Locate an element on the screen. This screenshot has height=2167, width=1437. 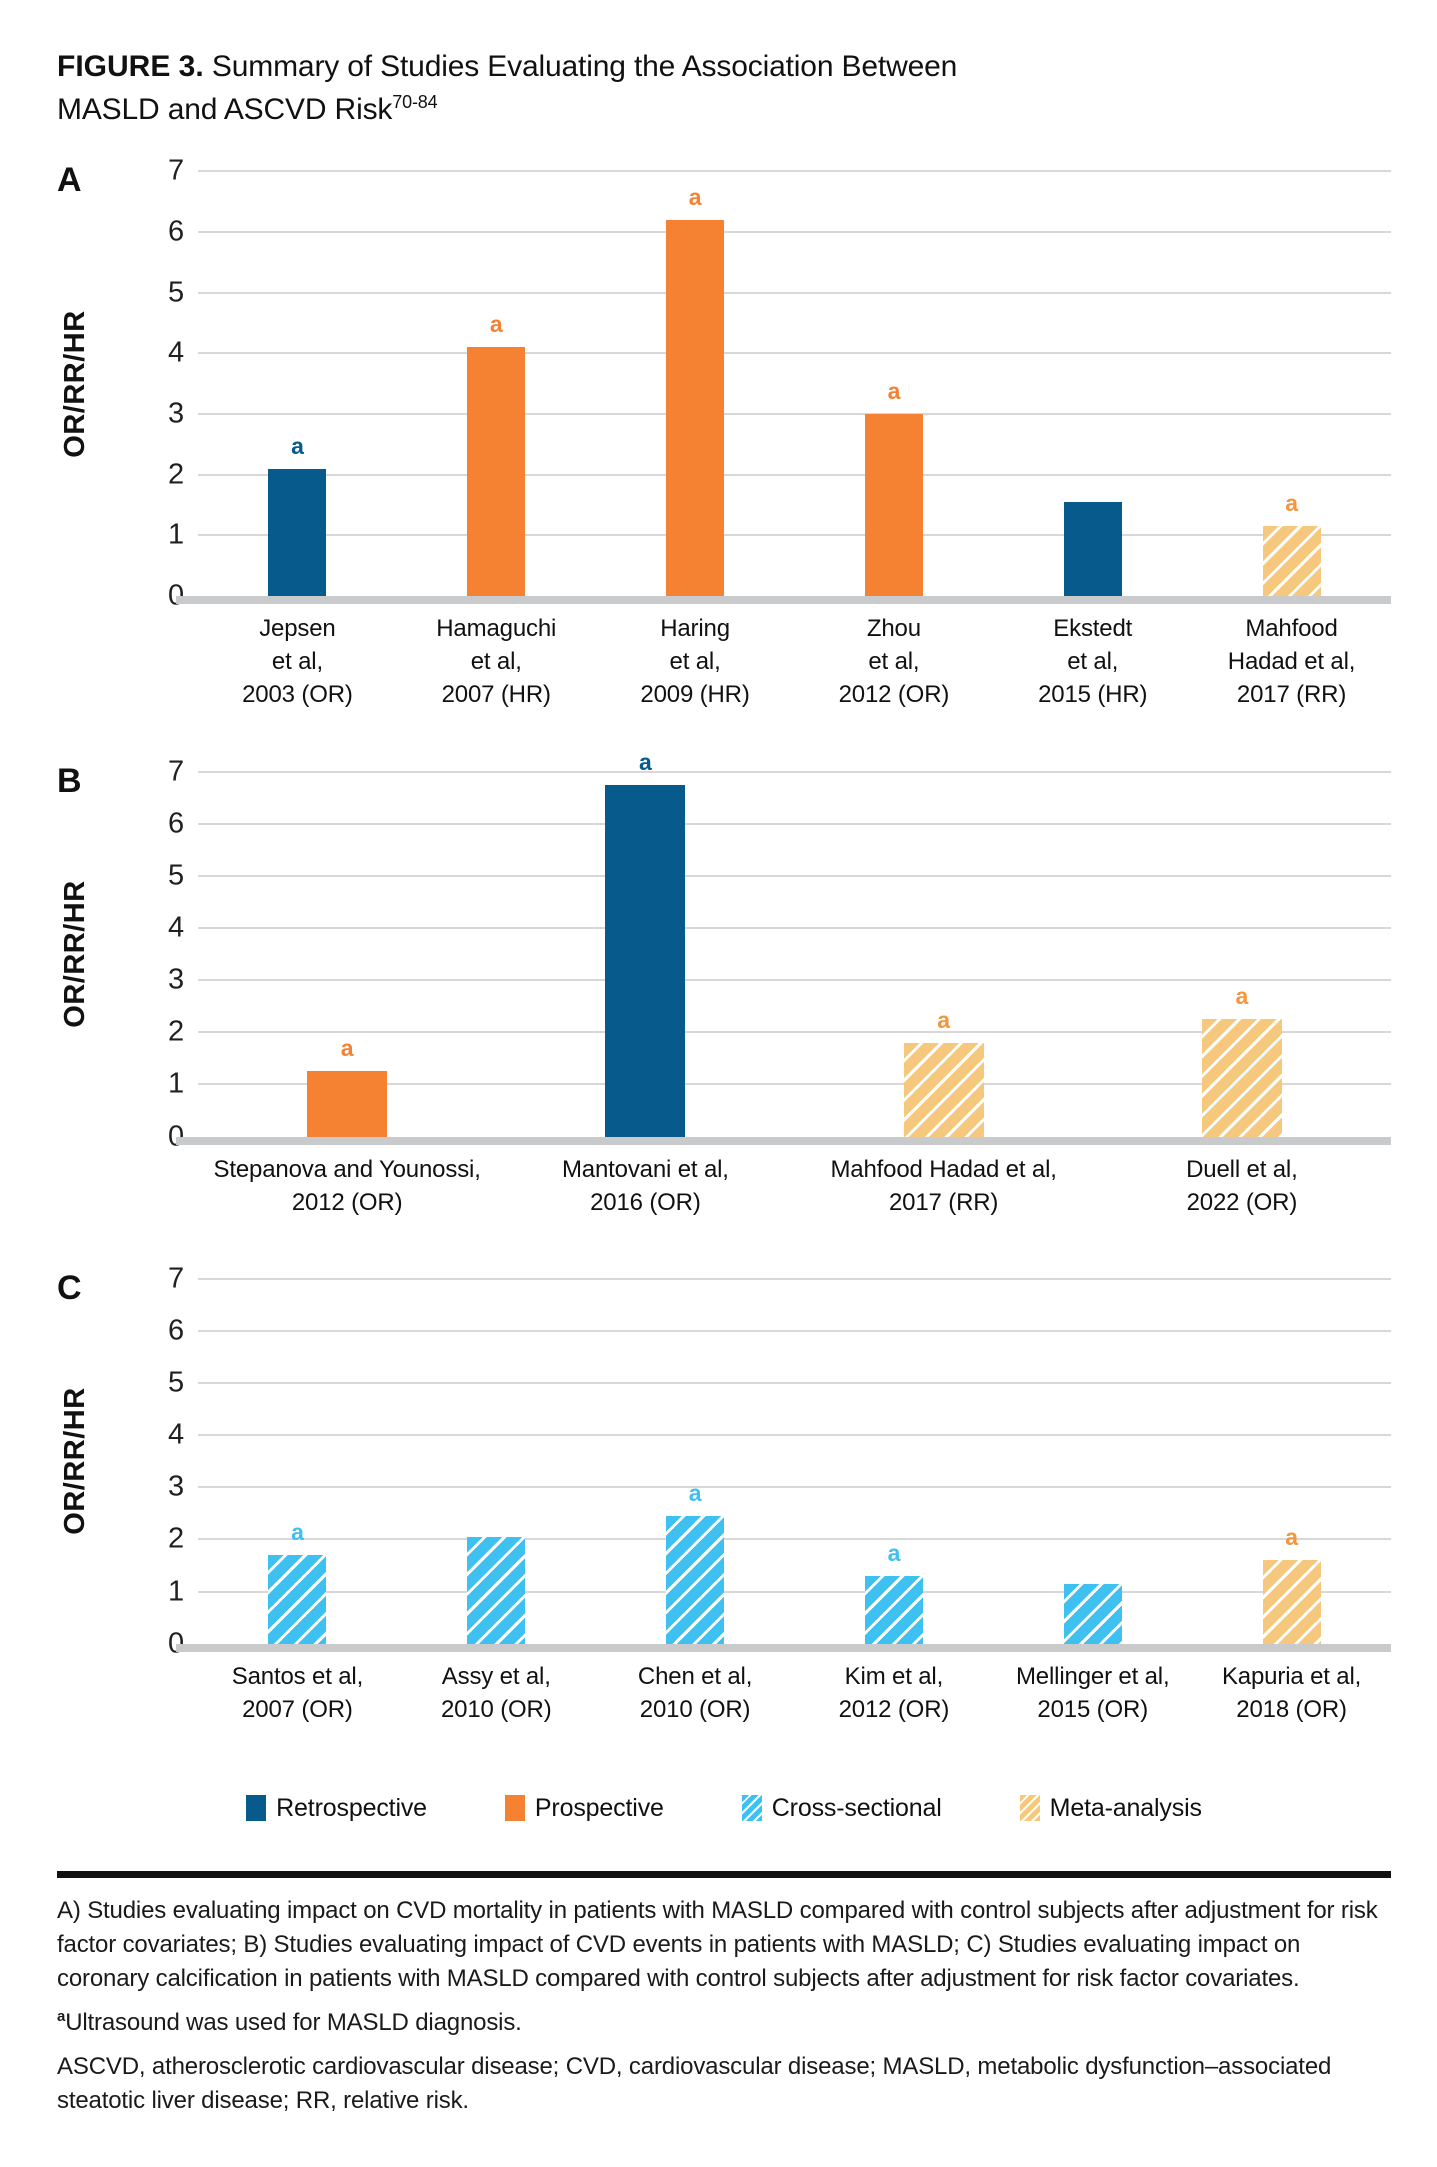
legend-item: Meta-analysis is located at coordinates (1110, 1808).